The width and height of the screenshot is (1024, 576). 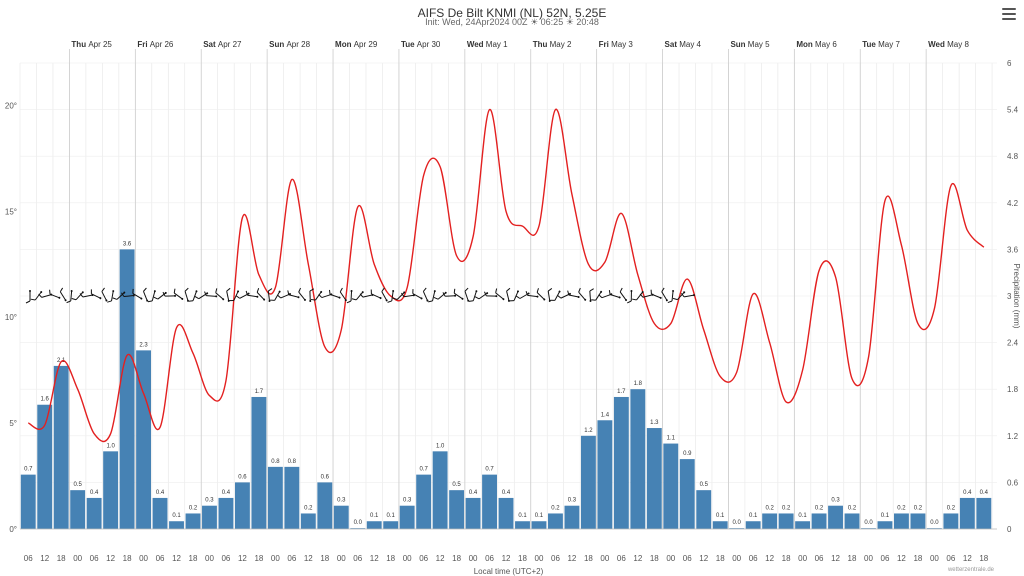 What do you see at coordinates (1009, 529) in the screenshot?
I see `right-axis-tick-label: 0` at bounding box center [1009, 529].